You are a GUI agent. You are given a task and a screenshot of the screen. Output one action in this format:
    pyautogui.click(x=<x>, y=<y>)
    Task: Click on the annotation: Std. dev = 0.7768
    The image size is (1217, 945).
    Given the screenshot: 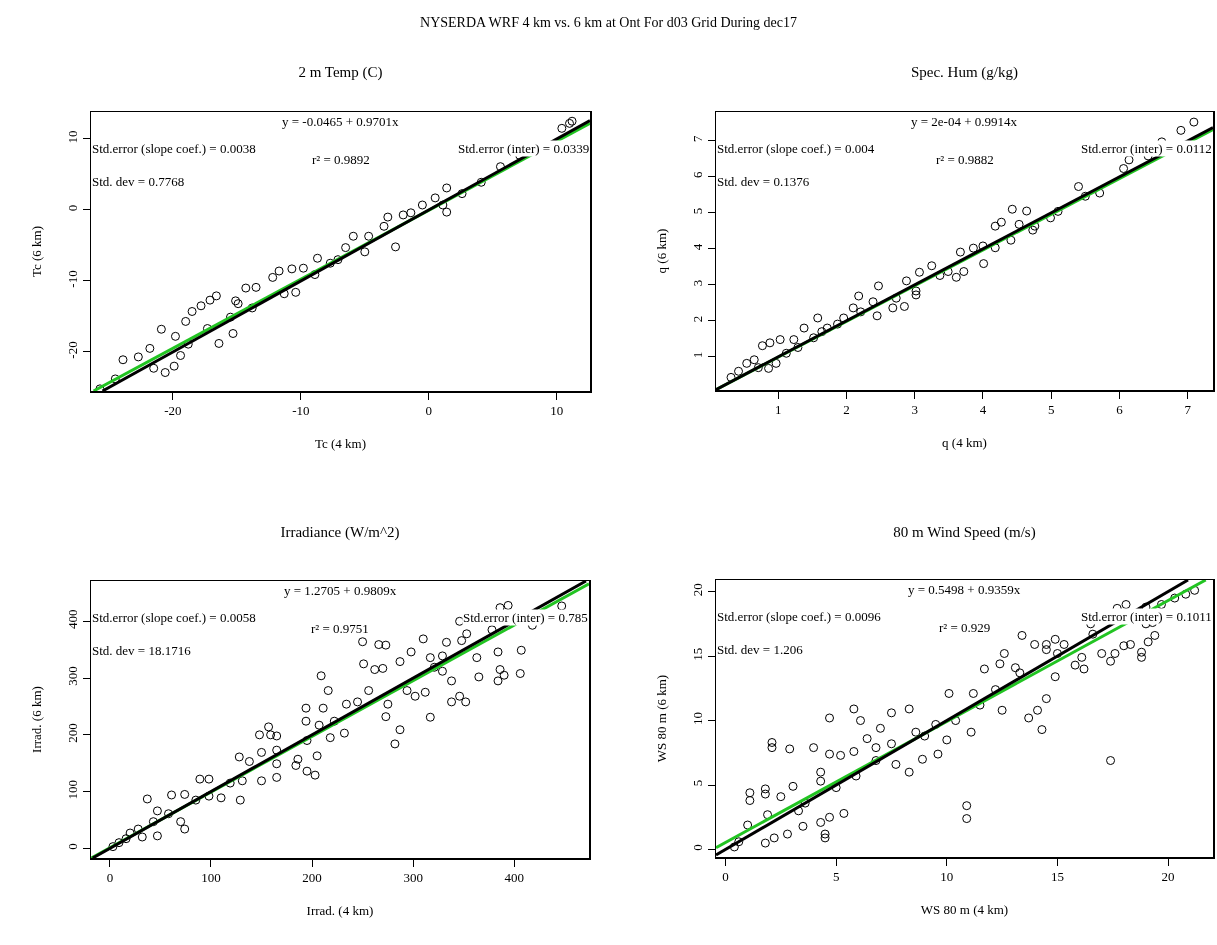 What is the action you would take?
    pyautogui.click(x=138, y=181)
    